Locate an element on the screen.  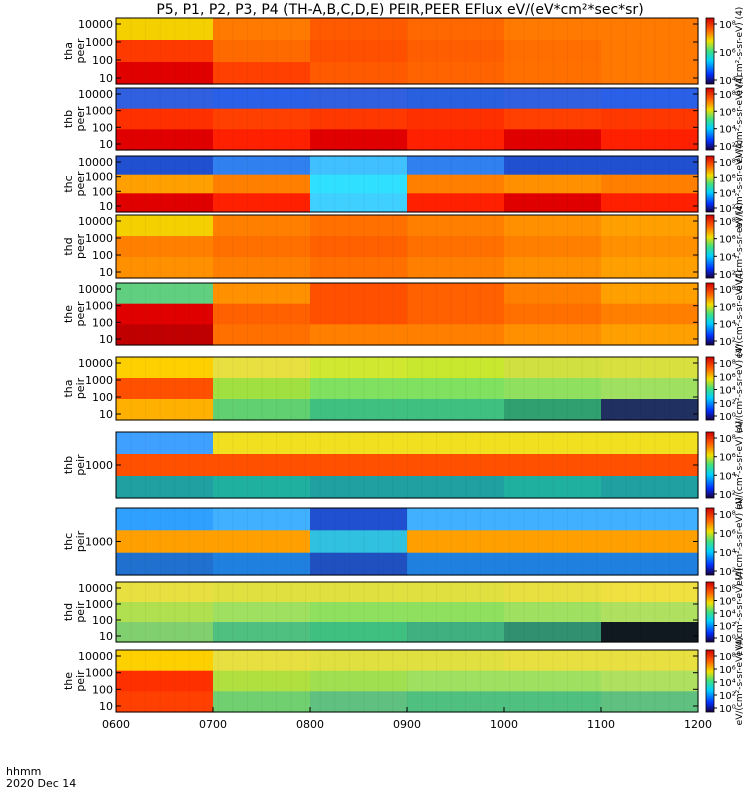
colorbar is located at coordinates (710, 184).